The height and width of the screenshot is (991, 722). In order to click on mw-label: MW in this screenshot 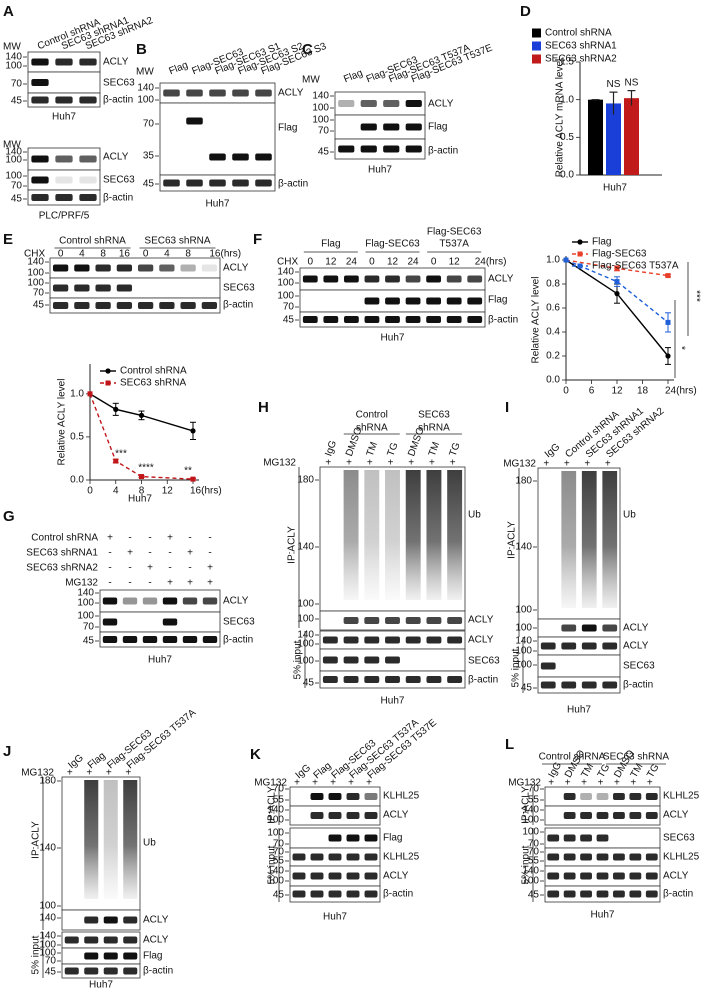, I will do `click(311, 80)`.